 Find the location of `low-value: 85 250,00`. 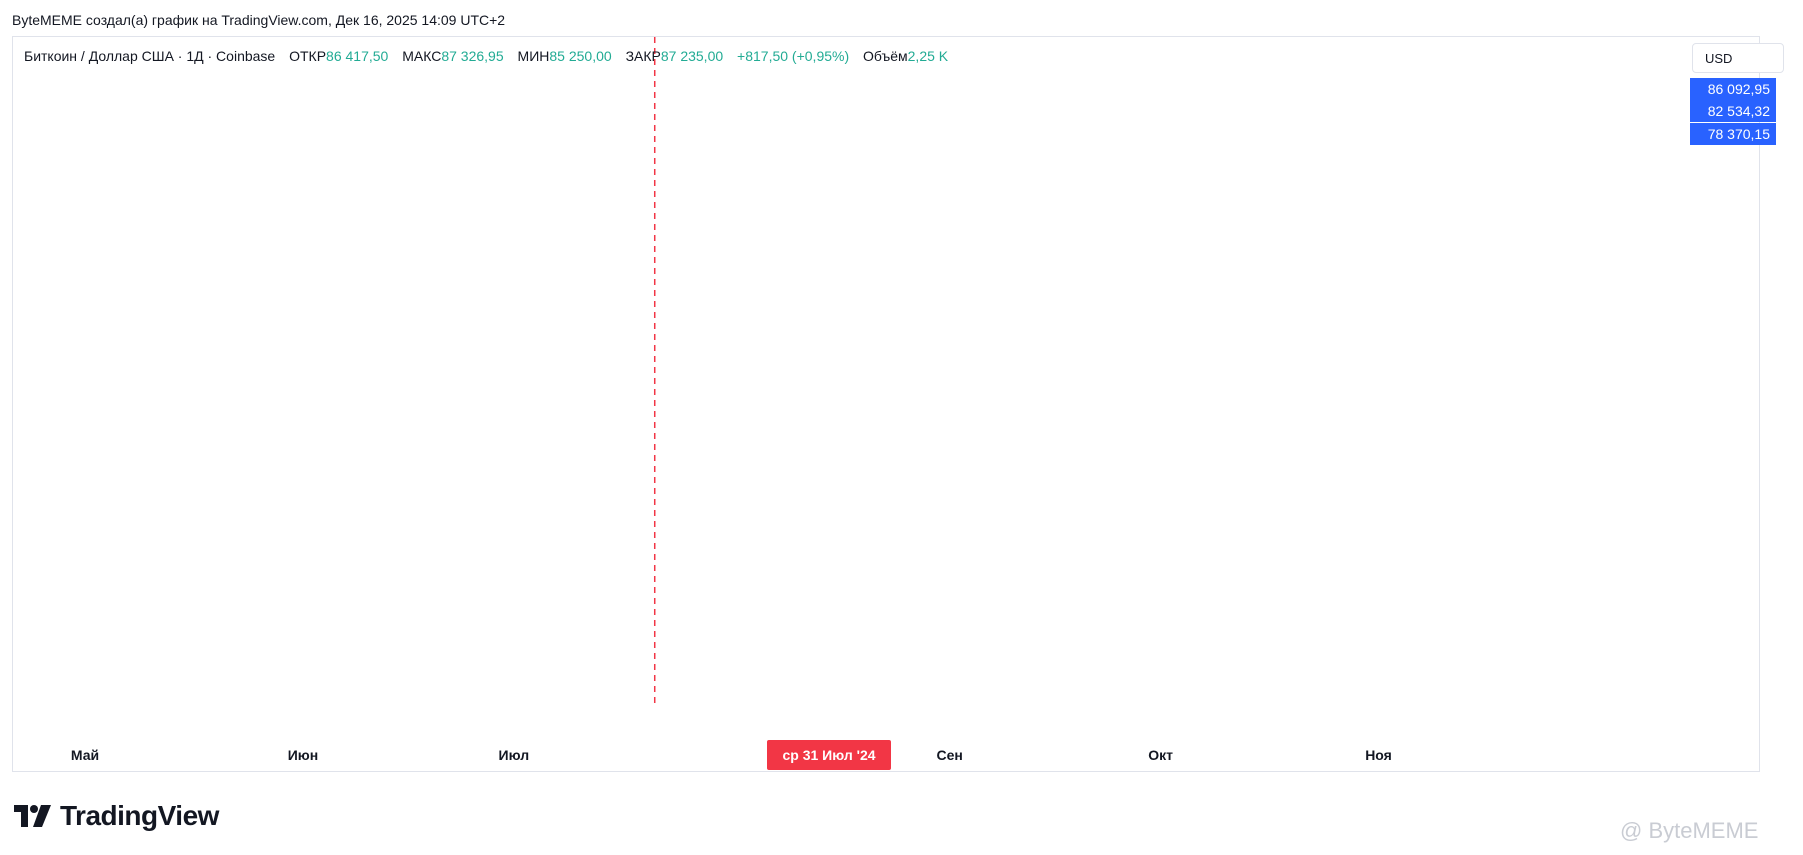

low-value: 85 250,00 is located at coordinates (580, 56).